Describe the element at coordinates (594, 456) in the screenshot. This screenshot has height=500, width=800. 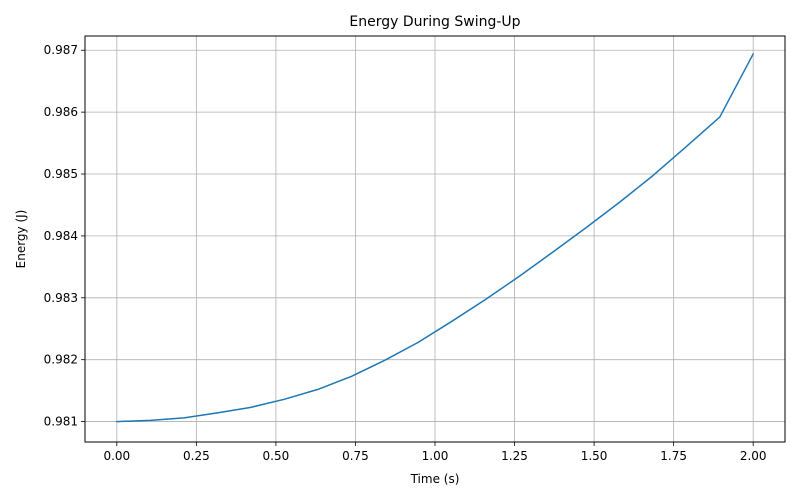
I see `x-tick-label: 1.50` at that location.